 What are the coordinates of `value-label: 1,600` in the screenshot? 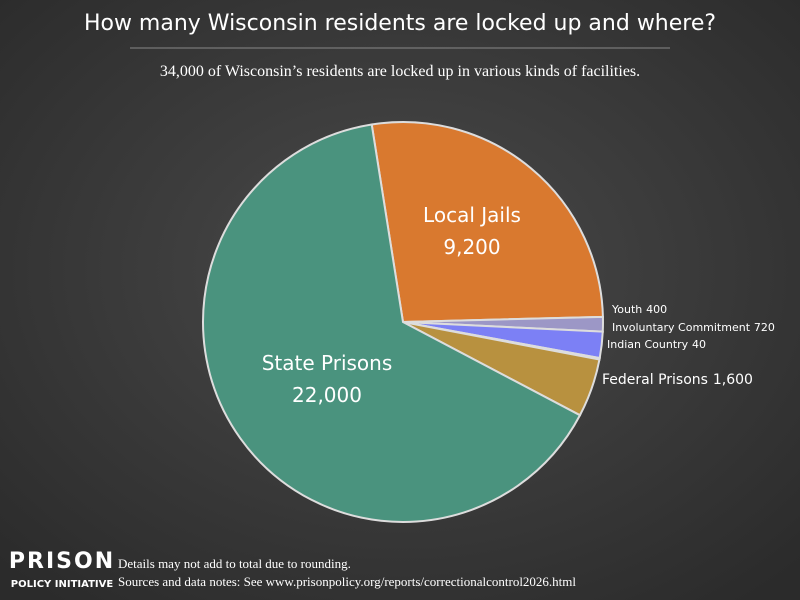 It's located at (733, 380).